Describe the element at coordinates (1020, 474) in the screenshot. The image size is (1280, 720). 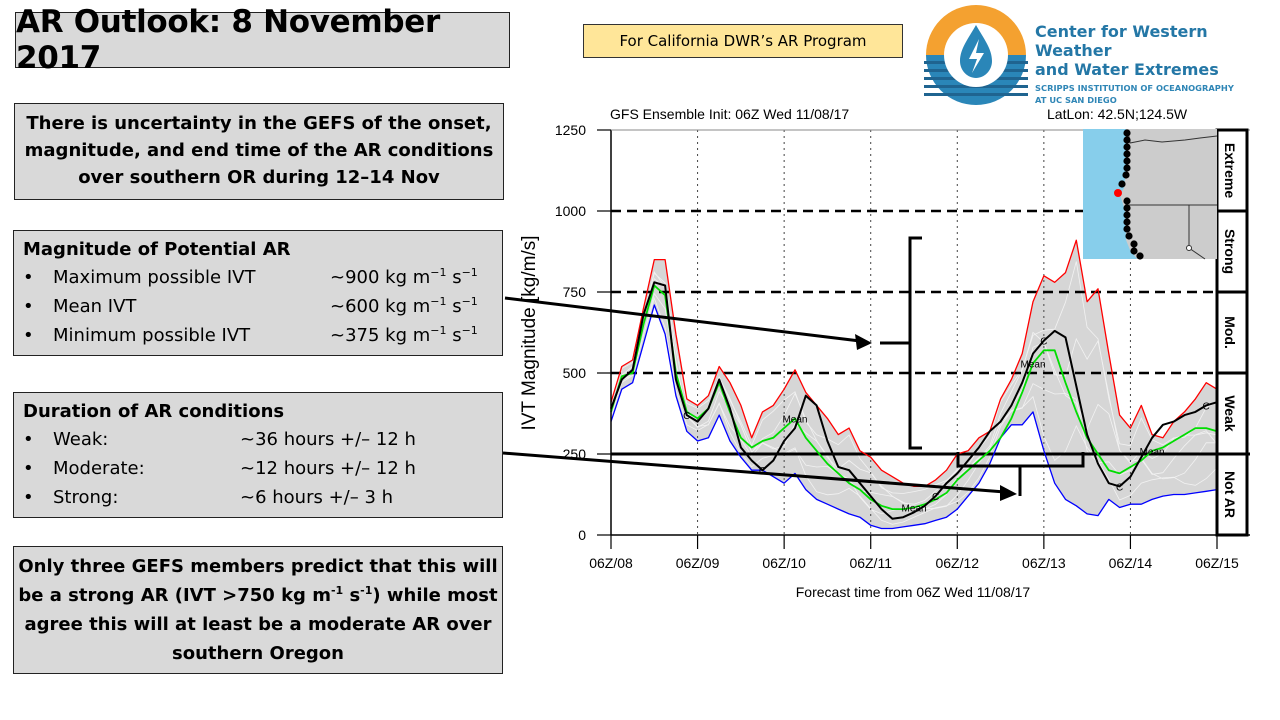
I see `duration-bracket` at that location.